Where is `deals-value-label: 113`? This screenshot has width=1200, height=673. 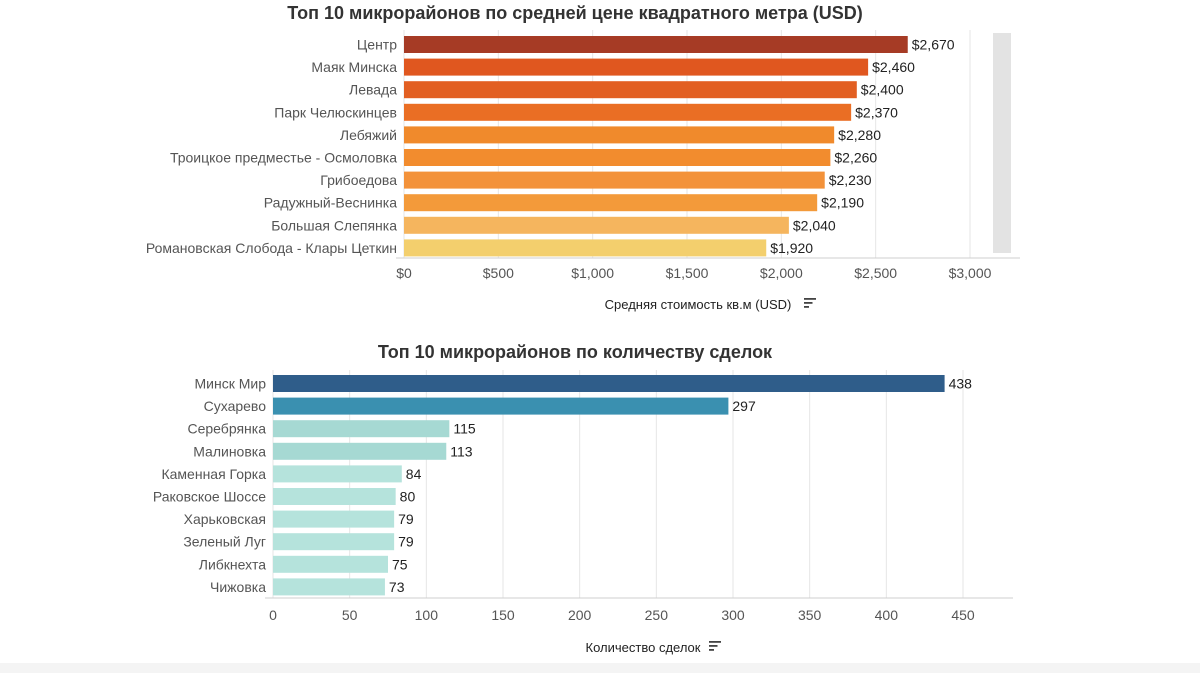 deals-value-label: 113 is located at coordinates (461, 451).